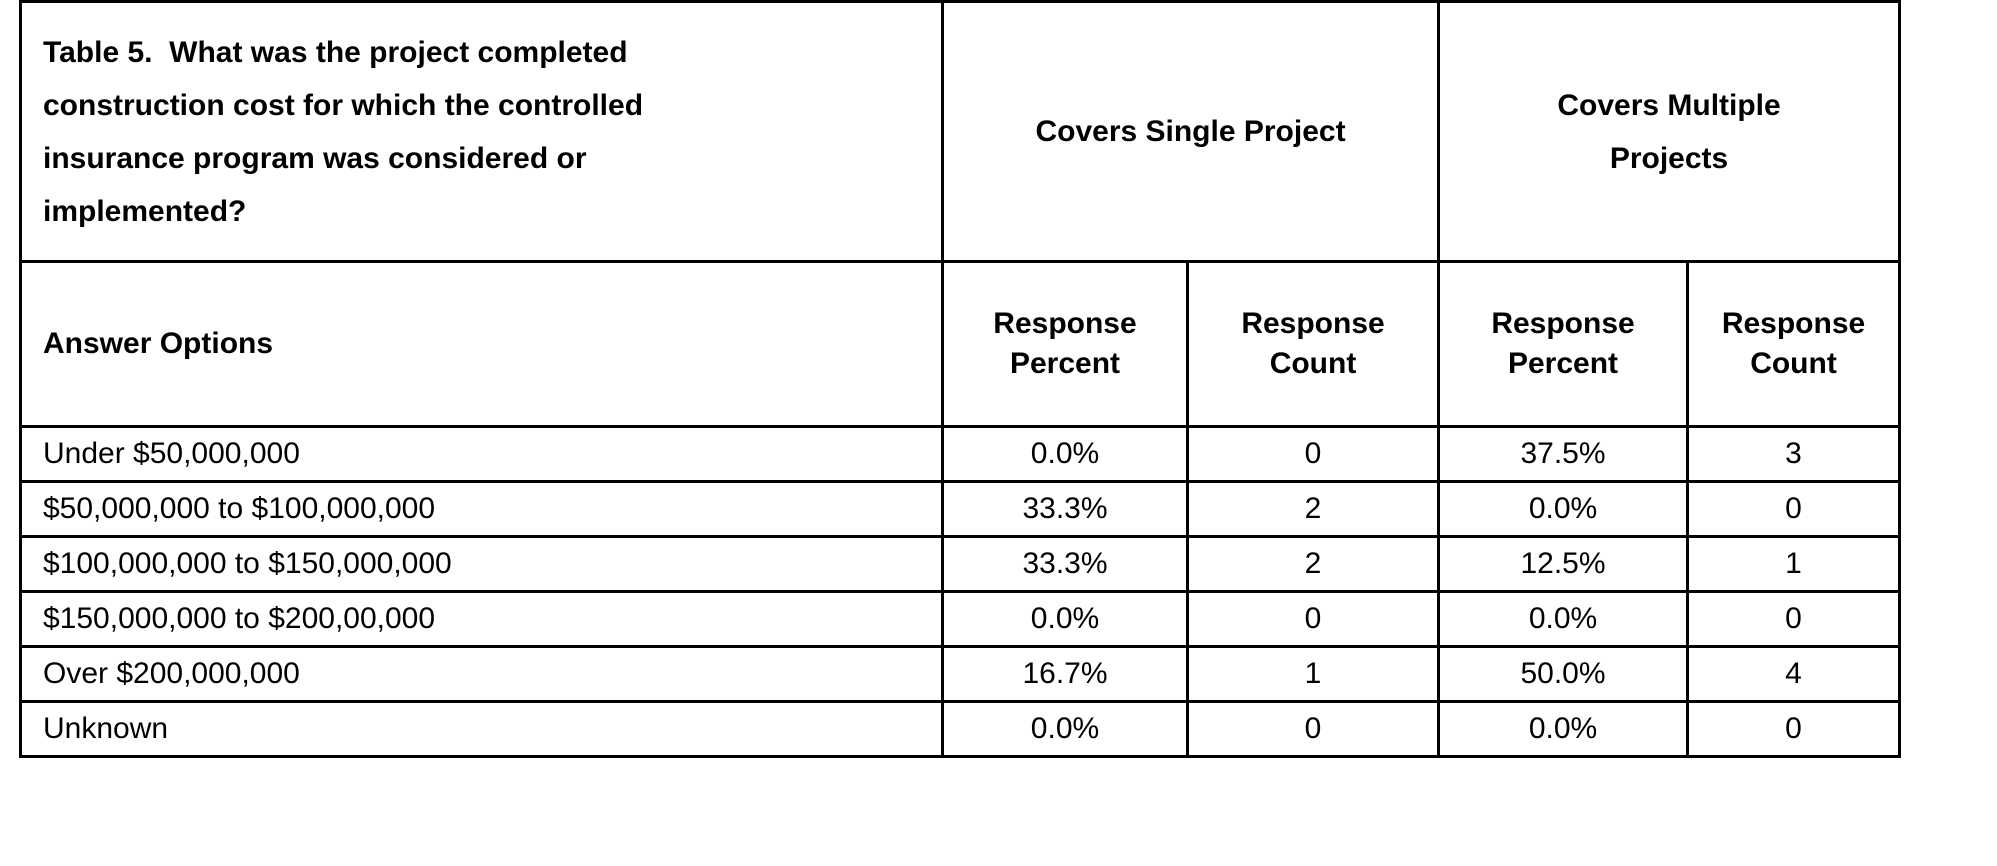  I want to click on multiple-response-percent: 12.5%, so click(1563, 564).